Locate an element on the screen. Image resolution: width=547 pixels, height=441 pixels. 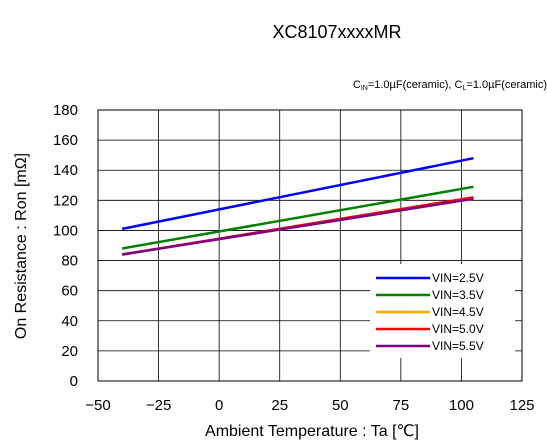
x-tick-label: 25 is located at coordinates (279, 405).